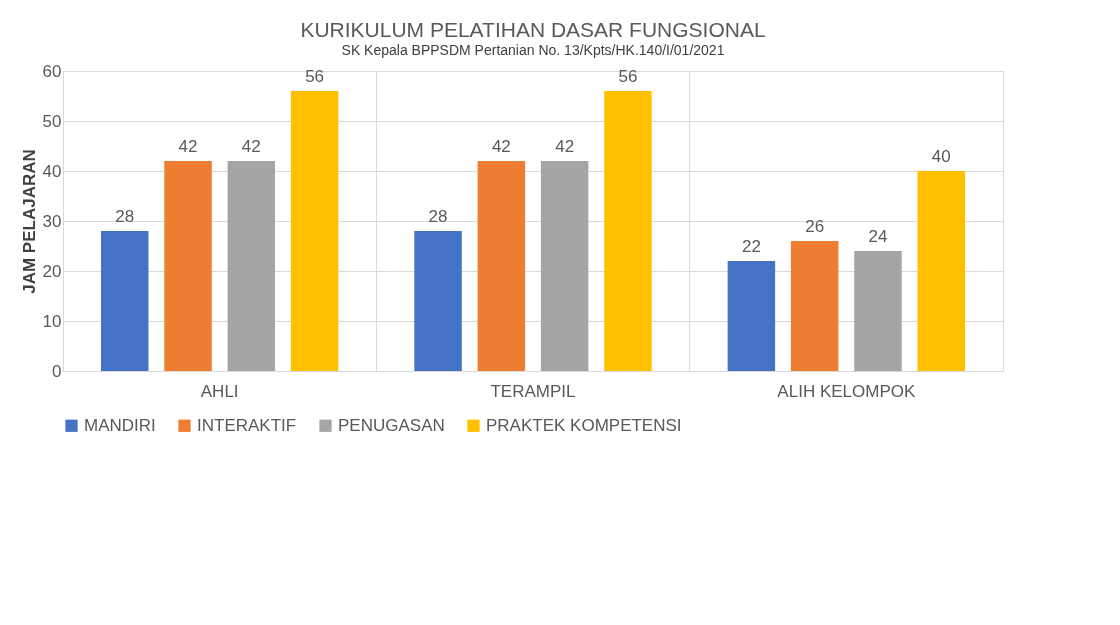 This screenshot has height=625, width=1120. Describe the element at coordinates (391, 425) in the screenshot. I see `legend-label: PENUGASAN` at that location.